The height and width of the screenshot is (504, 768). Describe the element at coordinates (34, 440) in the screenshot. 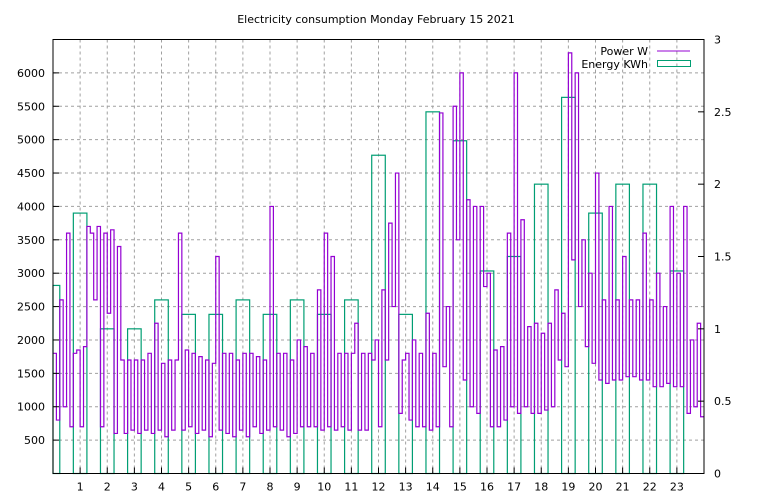

I see `y-tick-label: 500` at that location.